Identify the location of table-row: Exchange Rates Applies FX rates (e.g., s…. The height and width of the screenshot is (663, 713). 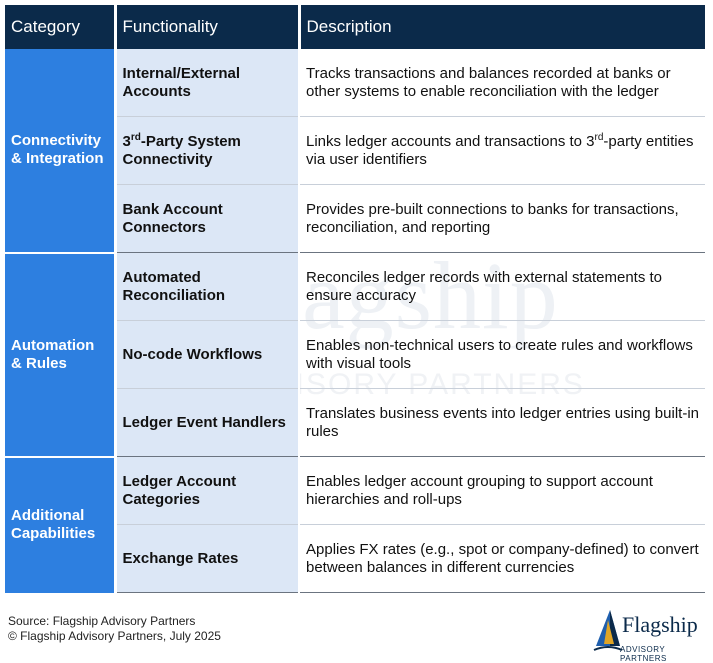
(355, 558).